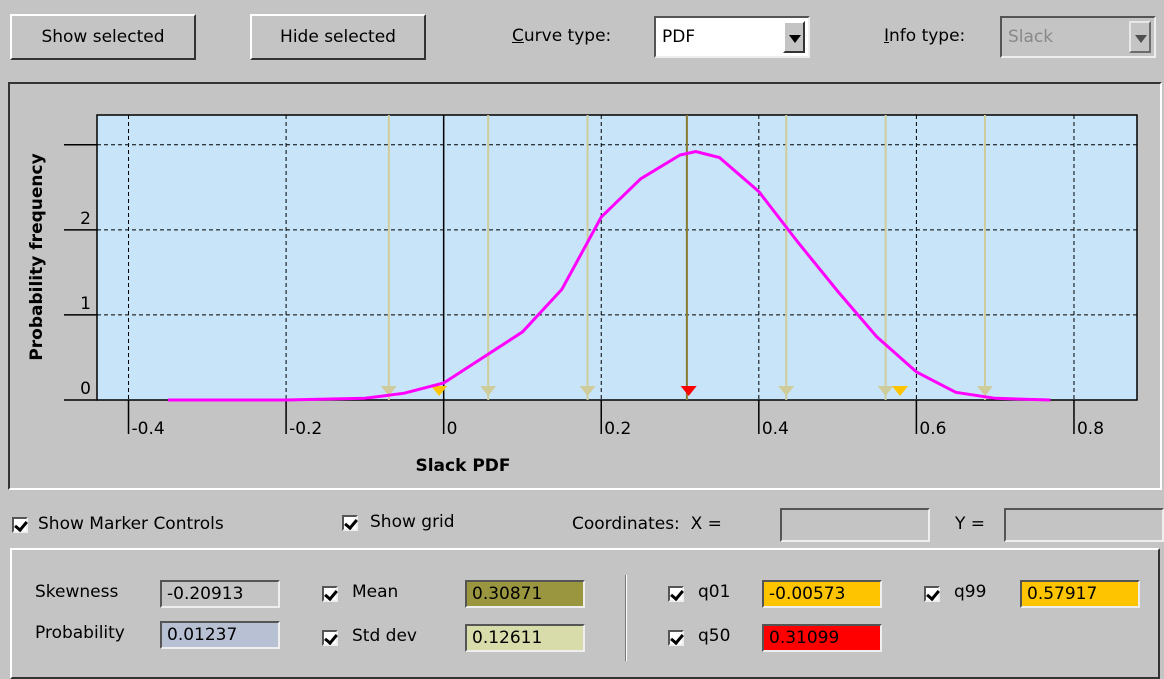 The height and width of the screenshot is (679, 1164). Describe the element at coordinates (925, 36) in the screenshot. I see `info-type-label: Info type:` at that location.